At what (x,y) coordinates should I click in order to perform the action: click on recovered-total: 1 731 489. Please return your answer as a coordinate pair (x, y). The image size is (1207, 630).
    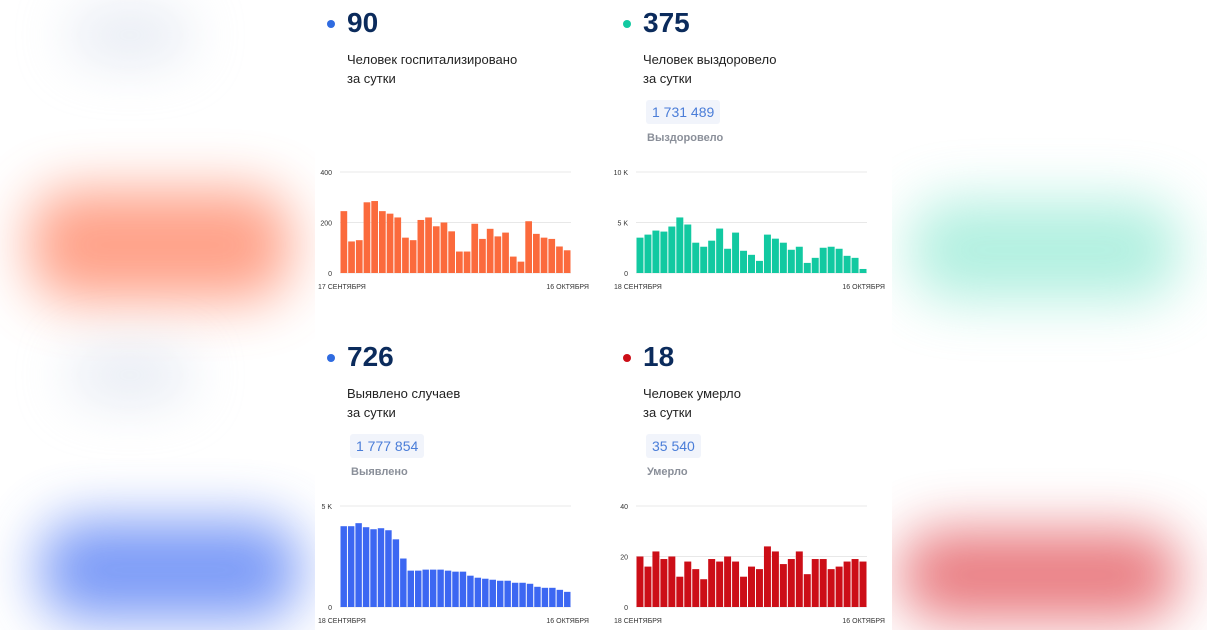
    Looking at the image, I should click on (683, 112).